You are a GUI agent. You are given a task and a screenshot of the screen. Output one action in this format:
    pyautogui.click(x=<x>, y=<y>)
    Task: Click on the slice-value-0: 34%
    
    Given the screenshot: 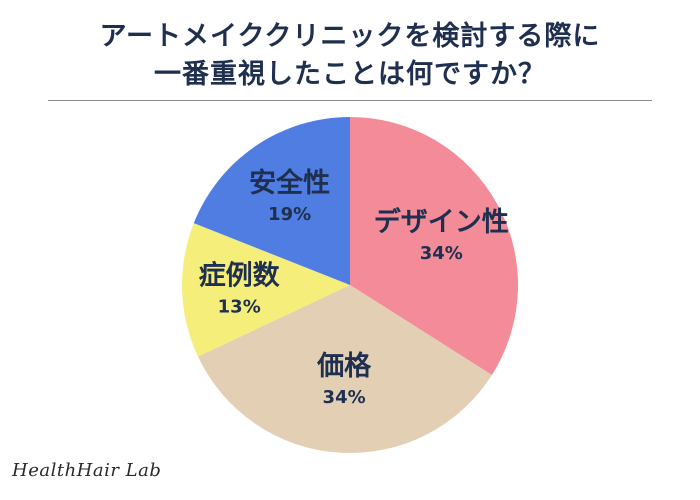 What is the action you would take?
    pyautogui.click(x=441, y=253)
    